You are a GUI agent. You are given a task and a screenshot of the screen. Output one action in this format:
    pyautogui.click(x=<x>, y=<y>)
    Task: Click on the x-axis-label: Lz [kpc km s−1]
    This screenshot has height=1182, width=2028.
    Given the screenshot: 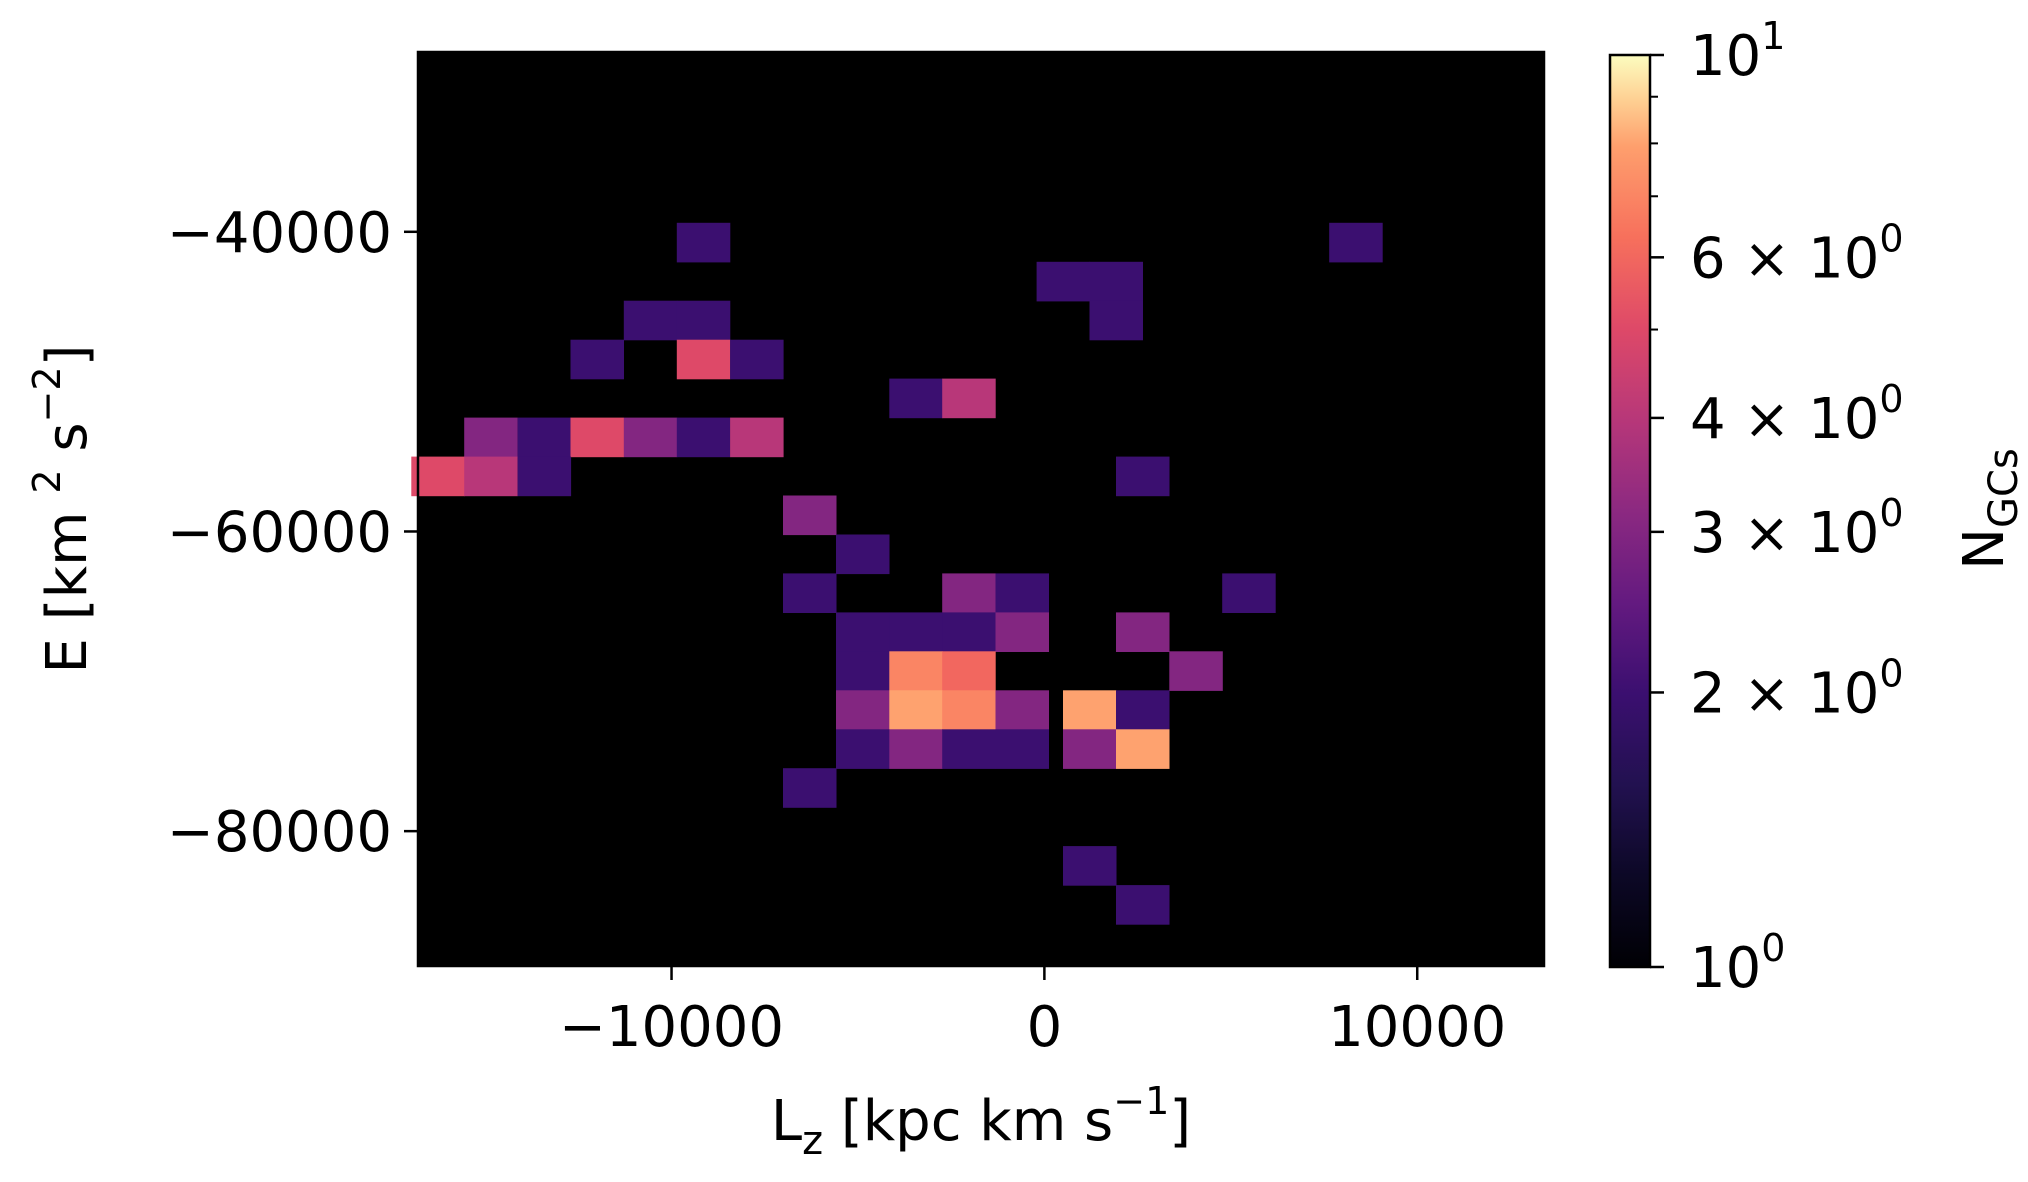 What is the action you would take?
    pyautogui.click(x=981, y=1121)
    